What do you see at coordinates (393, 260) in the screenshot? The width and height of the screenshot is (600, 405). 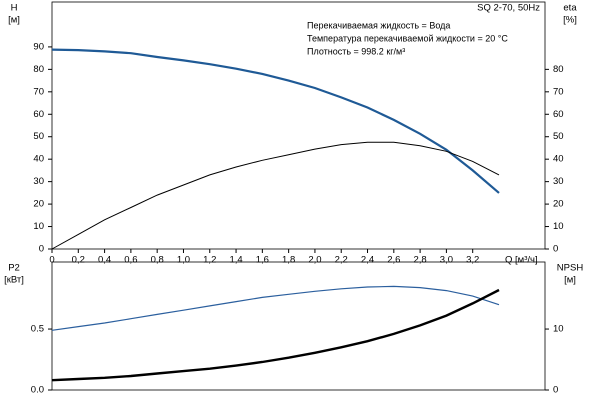 I see `x-tick-label: 2,6` at bounding box center [393, 260].